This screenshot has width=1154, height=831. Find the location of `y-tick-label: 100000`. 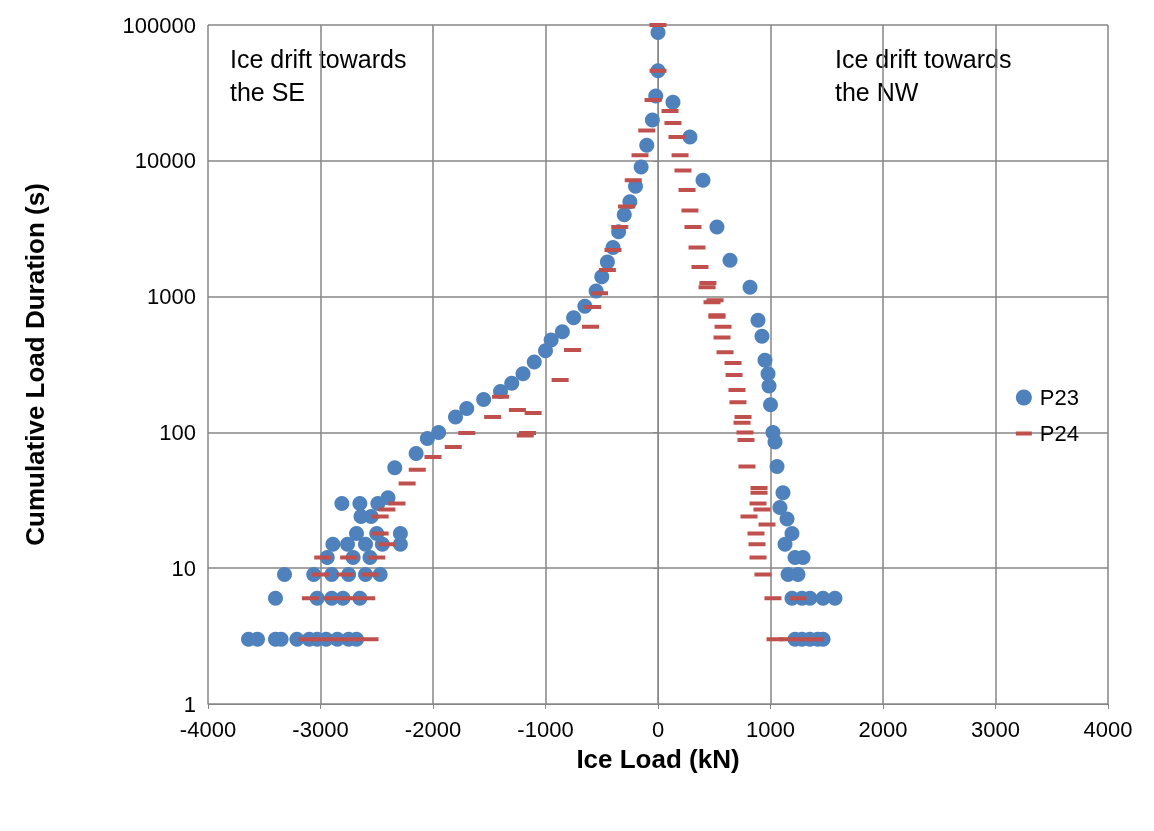

y-tick-label: 100000 is located at coordinates (159, 25).